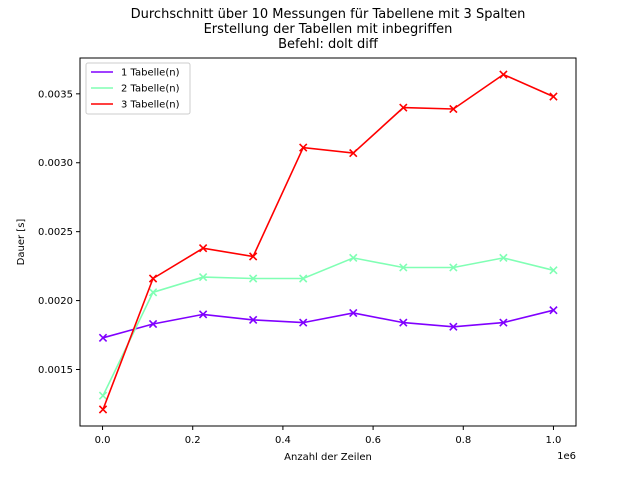 The height and width of the screenshot is (480, 640). Describe the element at coordinates (150, 89) in the screenshot. I see `legend-label: 2 Tabelle(n)` at that location.